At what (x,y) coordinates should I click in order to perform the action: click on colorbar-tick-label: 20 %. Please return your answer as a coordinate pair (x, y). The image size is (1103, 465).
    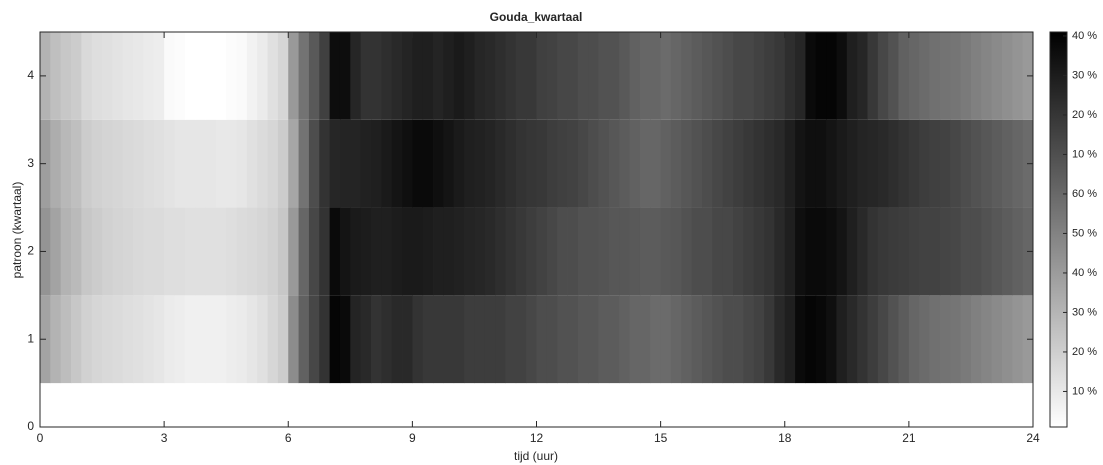
    Looking at the image, I should click on (1084, 115).